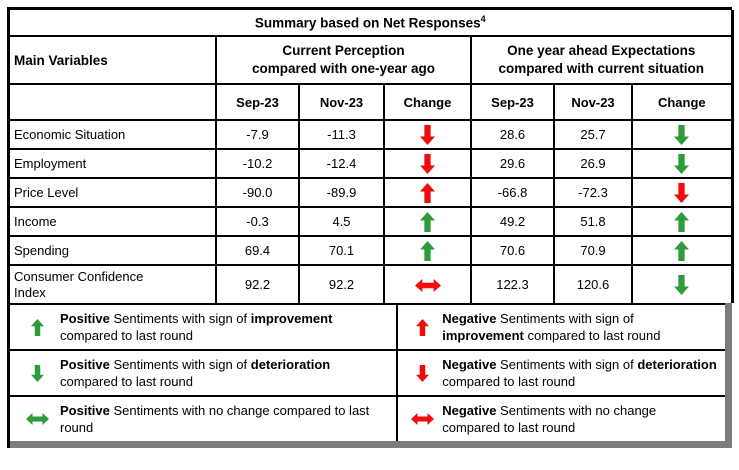 This screenshot has width=739, height=470. What do you see at coordinates (113, 134) in the screenshot?
I see `row-label: Economic Situation` at bounding box center [113, 134].